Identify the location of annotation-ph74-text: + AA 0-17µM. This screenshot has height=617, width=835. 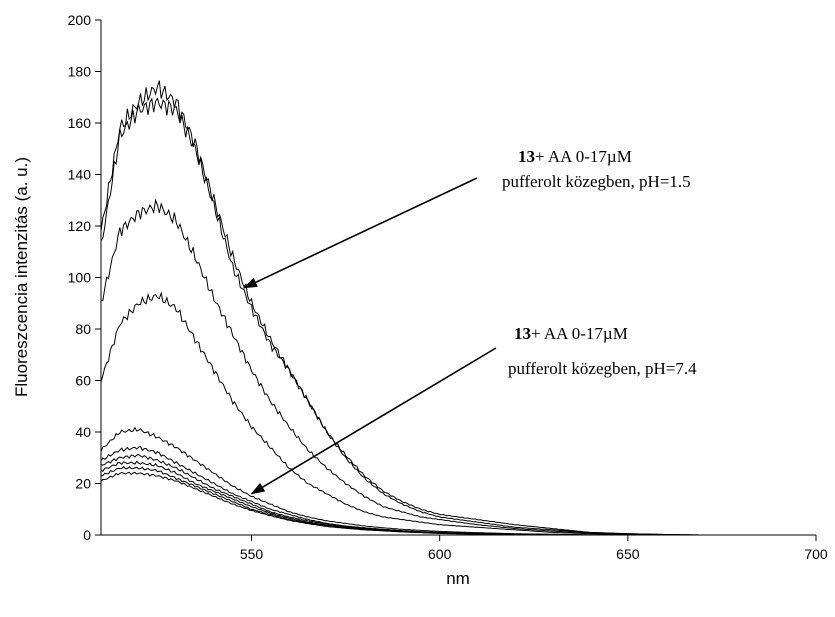
(579, 333).